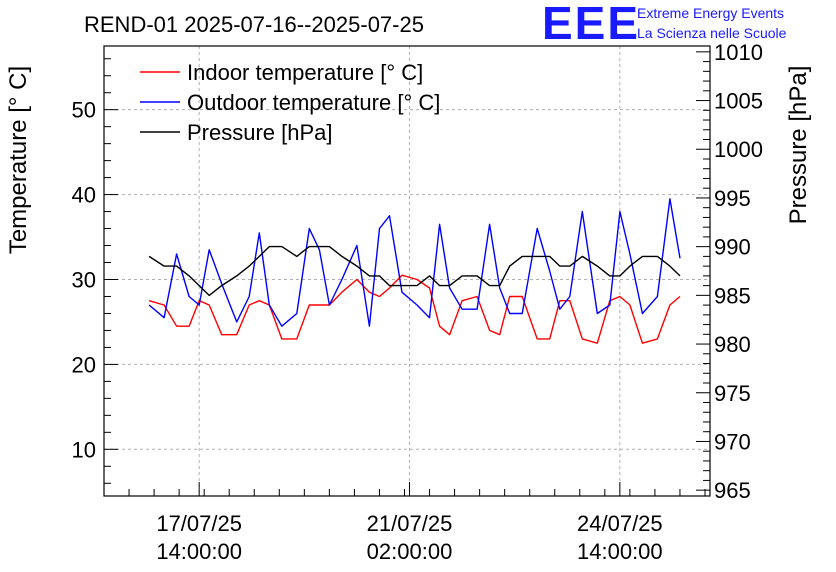  I want to click on y2-tick-label: 965, so click(732, 490).